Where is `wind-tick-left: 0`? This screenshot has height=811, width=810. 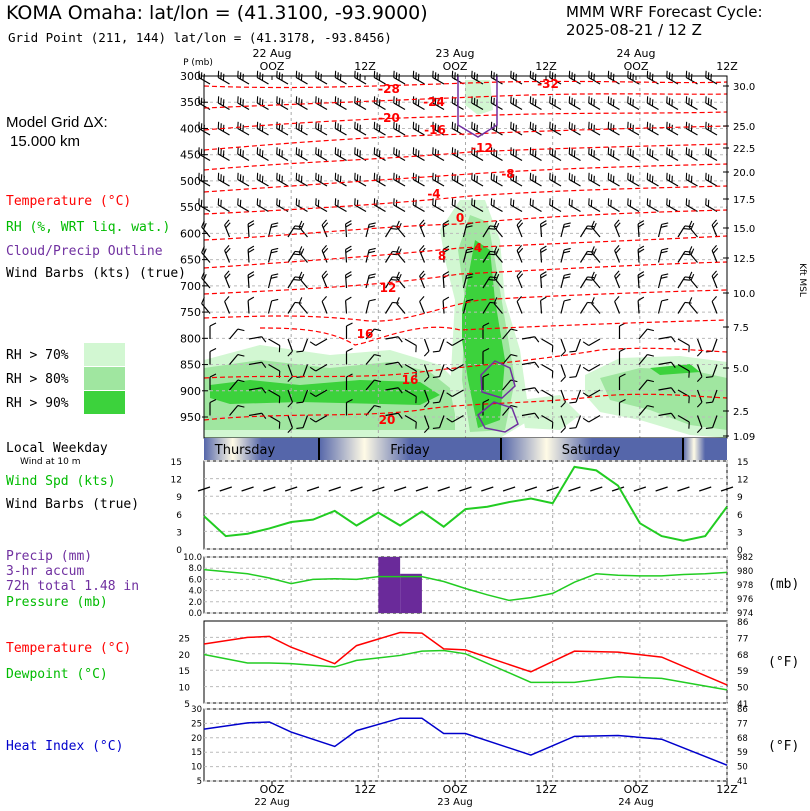 wind-tick-left: 0 is located at coordinates (179, 551).